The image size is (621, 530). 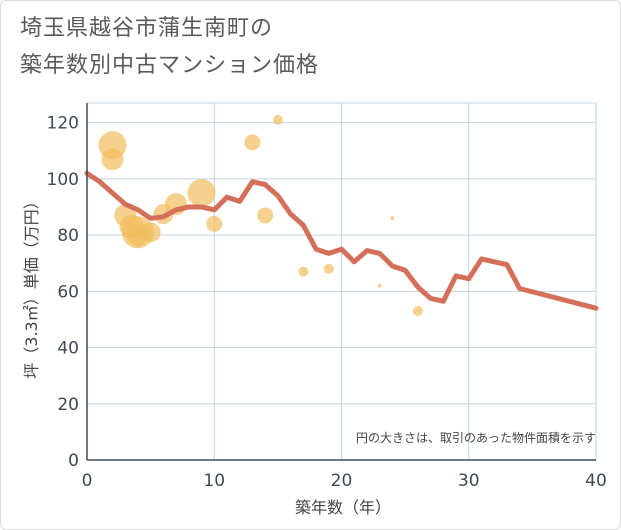 I want to click on chart-title-line2: 築年数別中古マンション価格, so click(x=170, y=65).